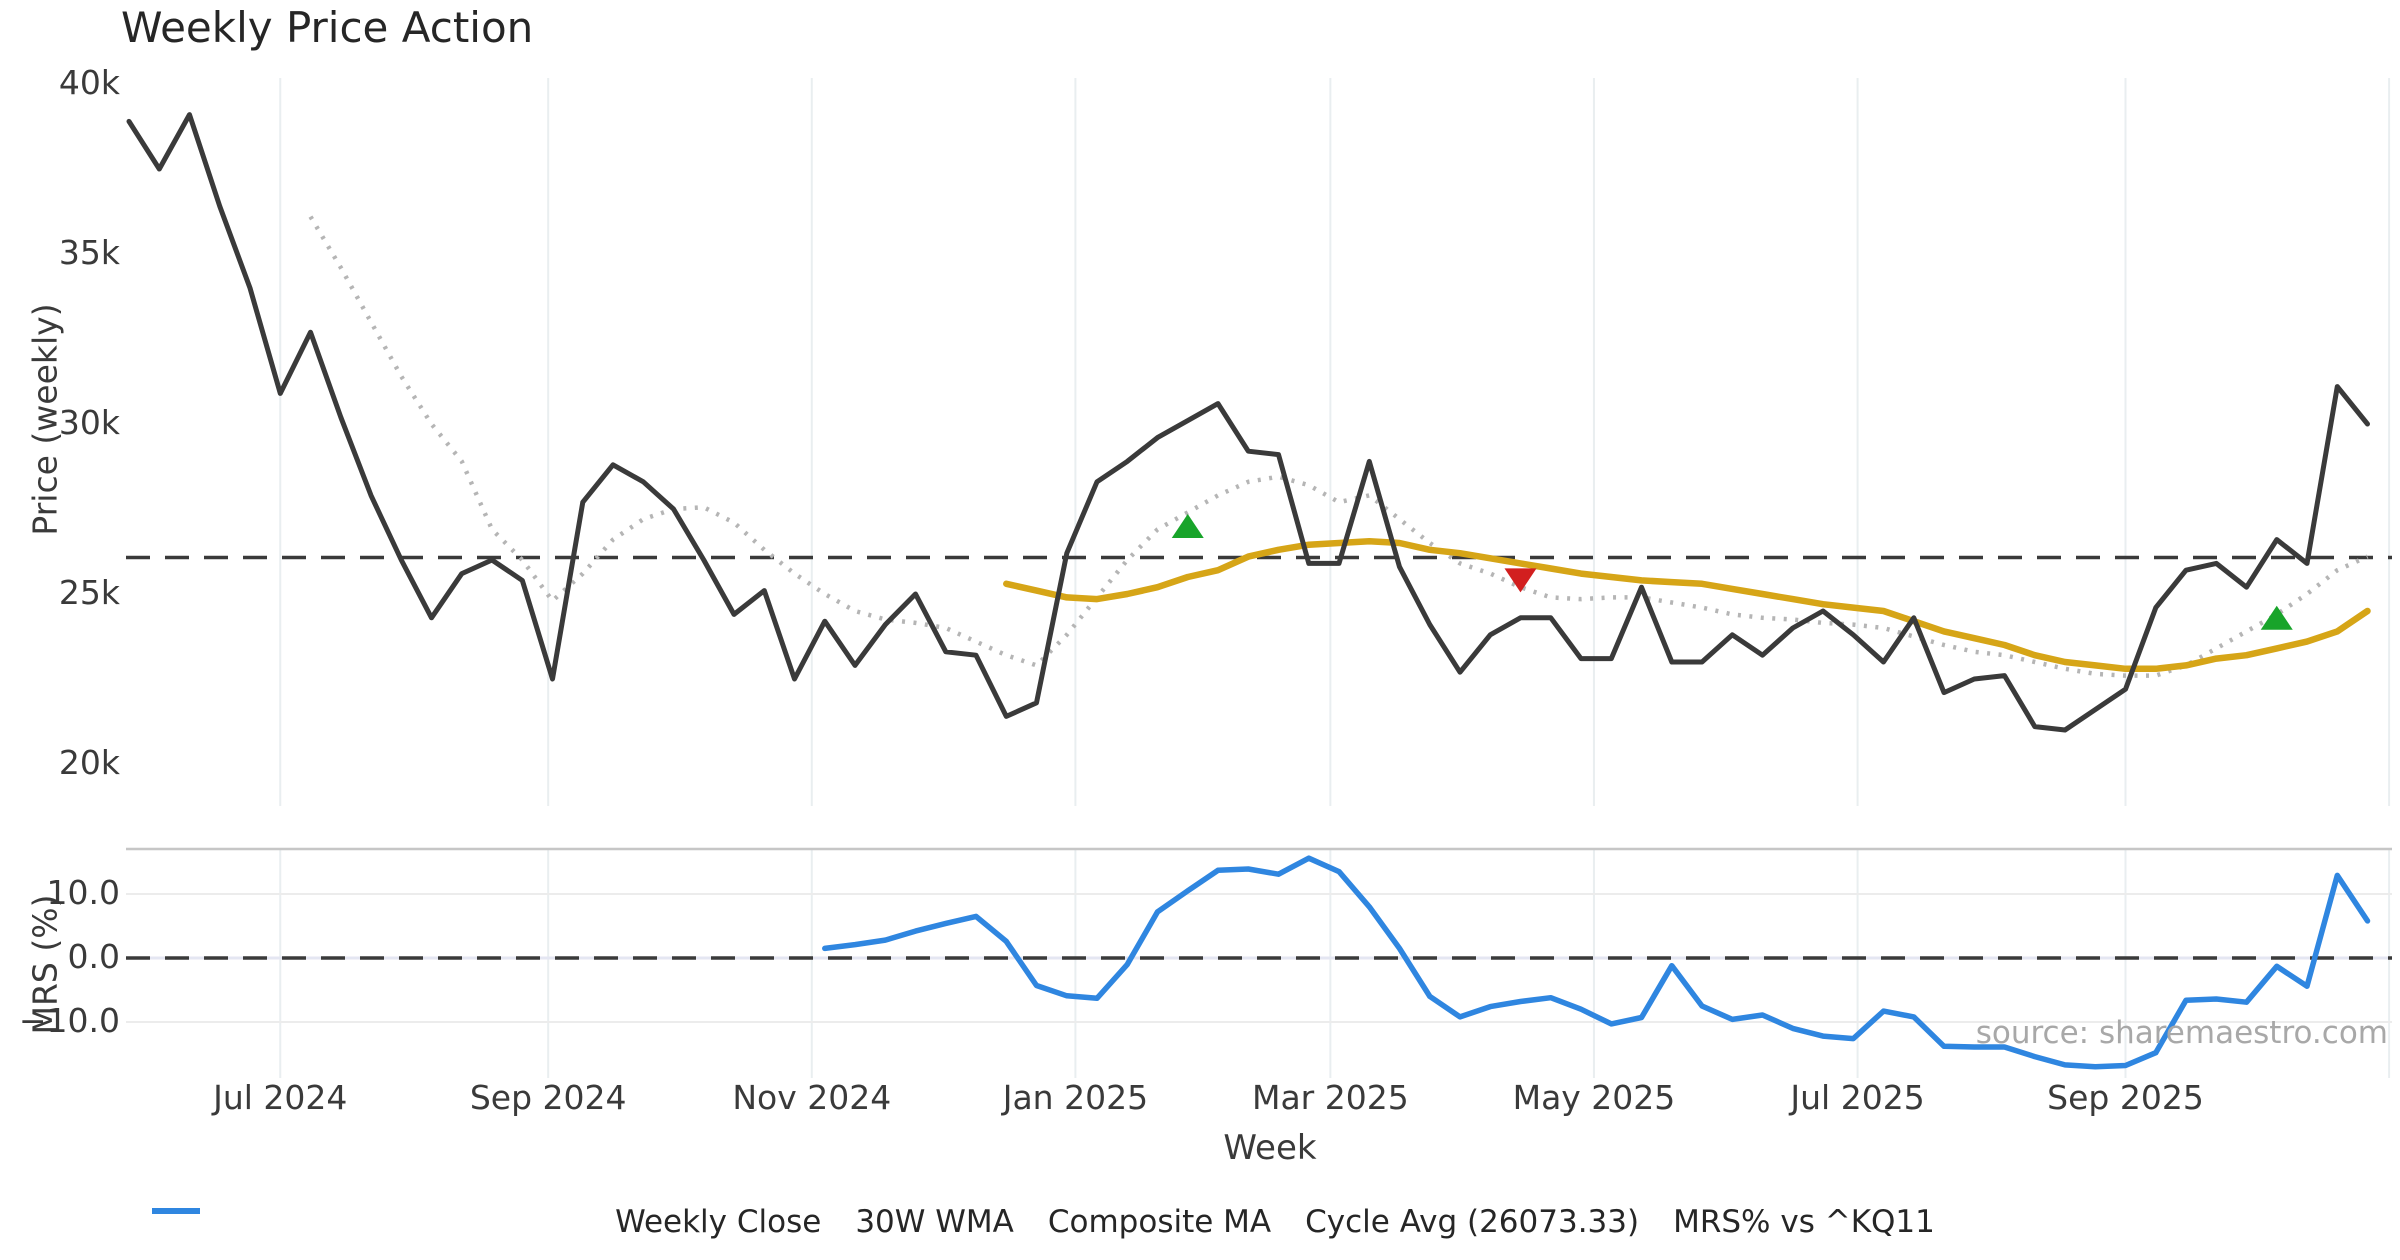 Image resolution: width=2400 pixels, height=1260 pixels. What do you see at coordinates (93, 956) in the screenshot?
I see `y-tick-label: 0.0` at bounding box center [93, 956].